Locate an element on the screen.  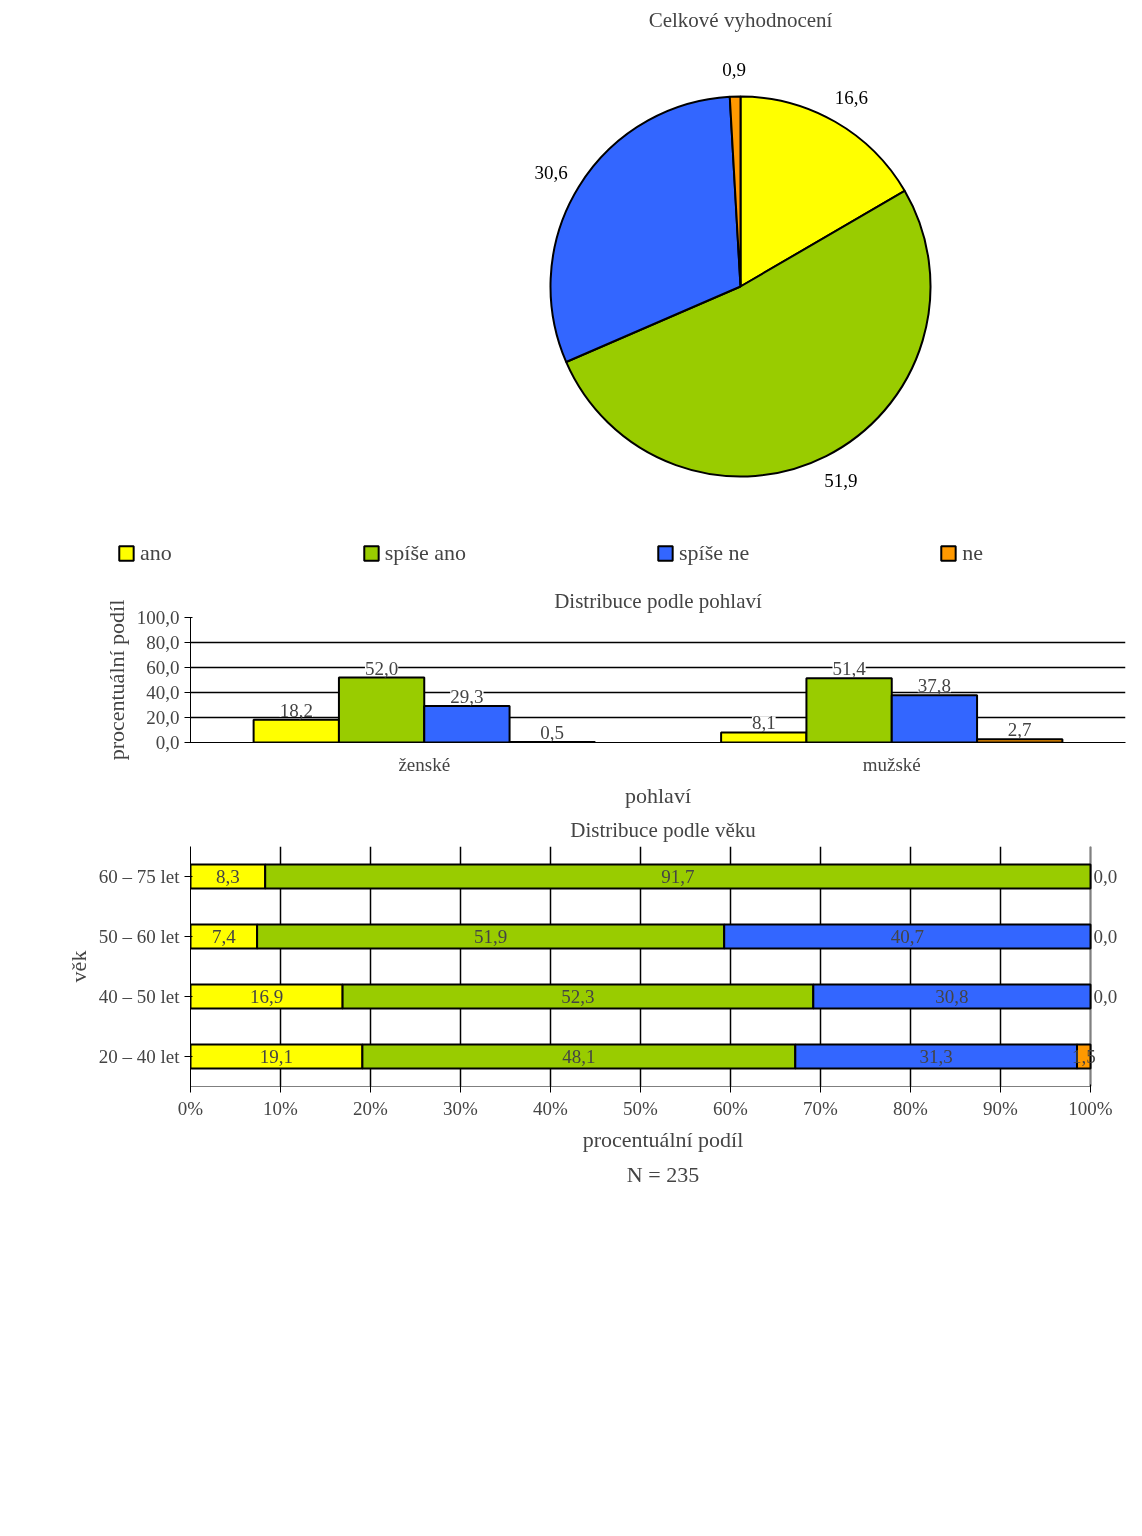
x-axis-title: procentuální podíl is located at coordinates (663, 1139).